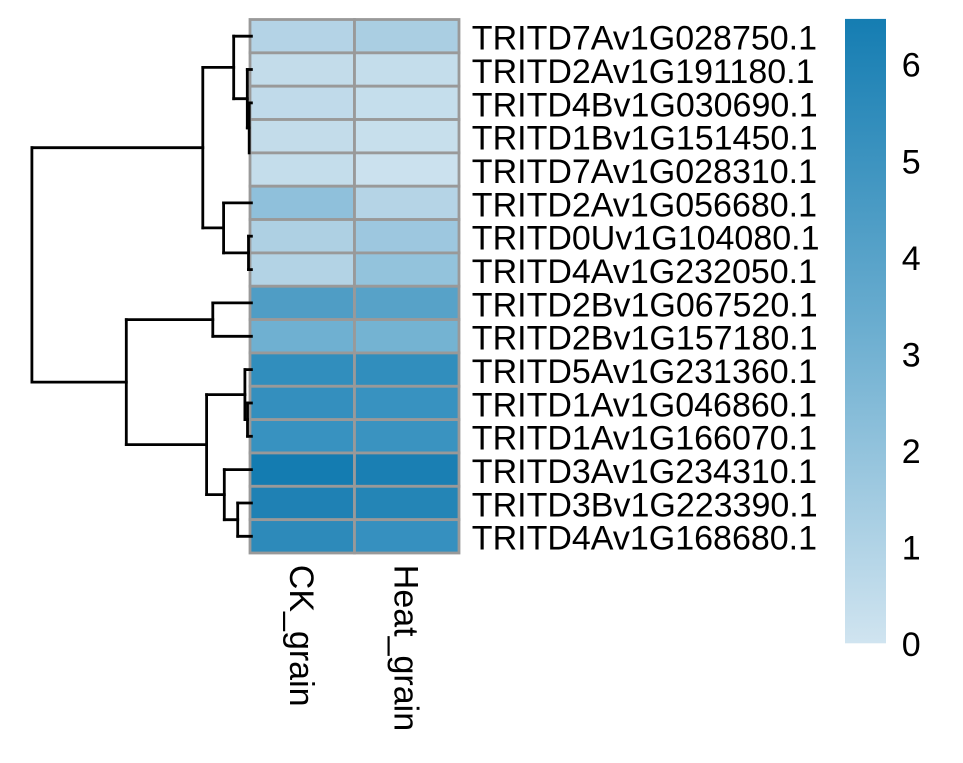  What do you see at coordinates (911, 66) in the screenshot?
I see `svg-text: 6` at bounding box center [911, 66].